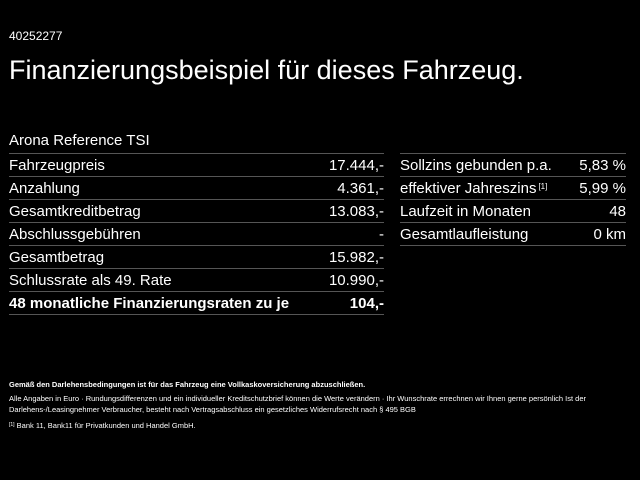 The height and width of the screenshot is (480, 640). I want to click on row-label: Schlussrate als 49. Rate, so click(90, 280).